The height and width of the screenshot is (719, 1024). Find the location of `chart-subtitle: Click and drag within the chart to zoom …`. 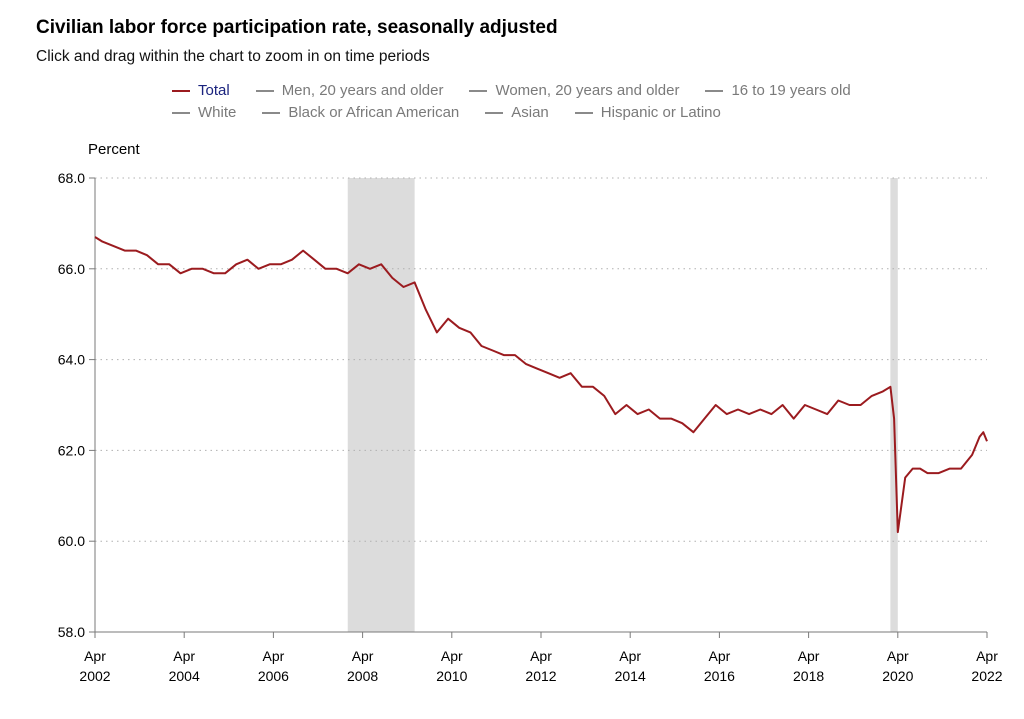

chart-subtitle: Click and drag within the chart to zoom … is located at coordinates (233, 56).